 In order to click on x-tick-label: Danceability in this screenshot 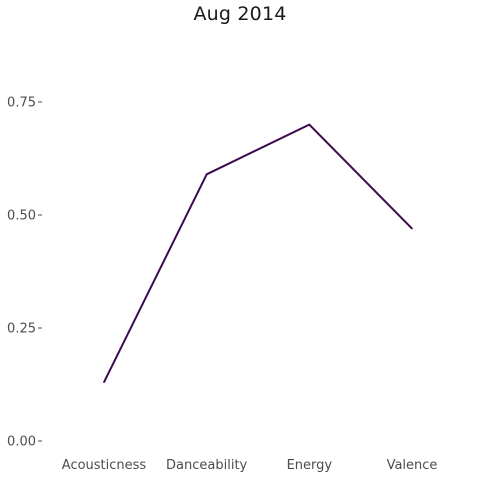, I will do `click(207, 465)`.